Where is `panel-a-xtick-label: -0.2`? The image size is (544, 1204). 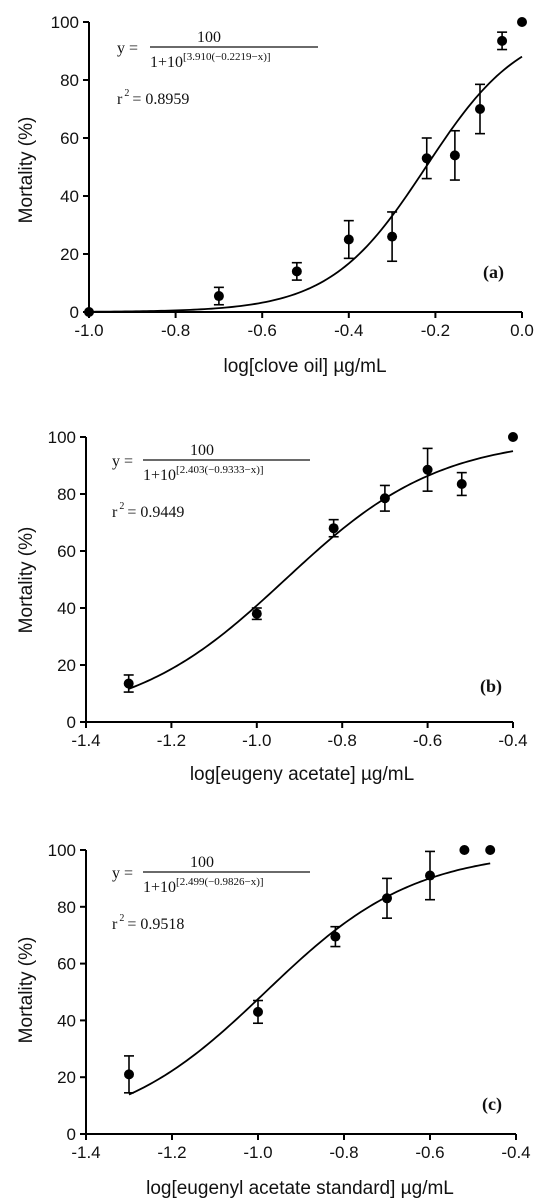 panel-a-xtick-label: -0.2 is located at coordinates (435, 330).